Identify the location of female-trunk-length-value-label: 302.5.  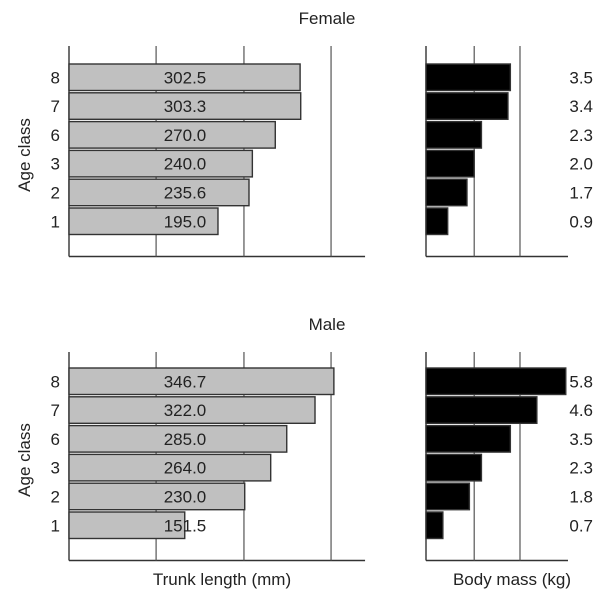
(185, 77).